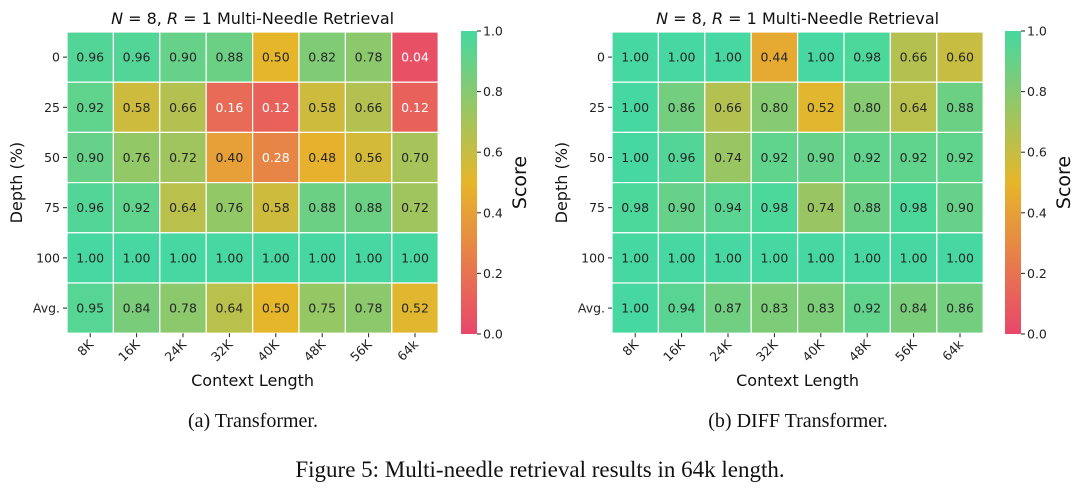 Image resolution: width=1080 pixels, height=494 pixels. Describe the element at coordinates (90, 207) in the screenshot. I see `cell-value-label: 0.96` at that location.